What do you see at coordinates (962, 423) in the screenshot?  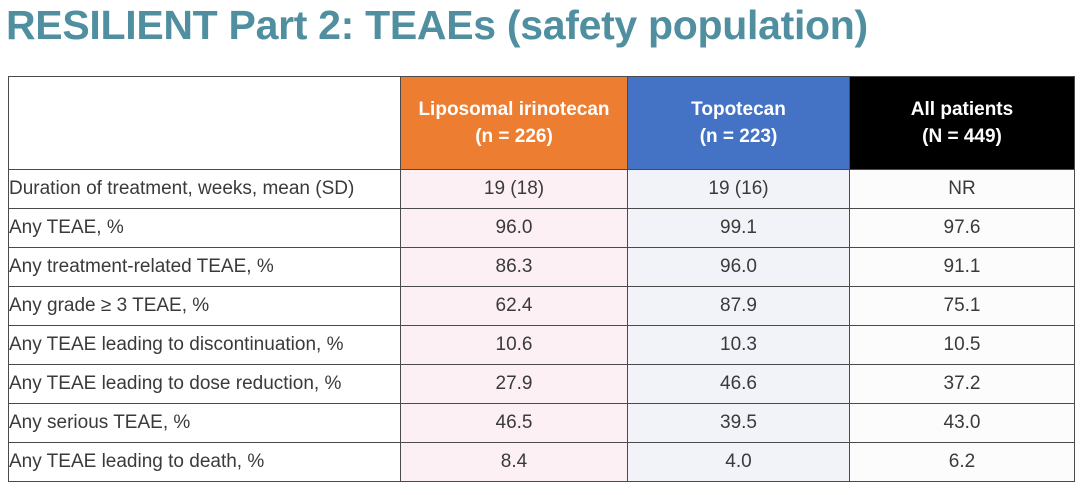 I see `value-cell: 43.0` at bounding box center [962, 423].